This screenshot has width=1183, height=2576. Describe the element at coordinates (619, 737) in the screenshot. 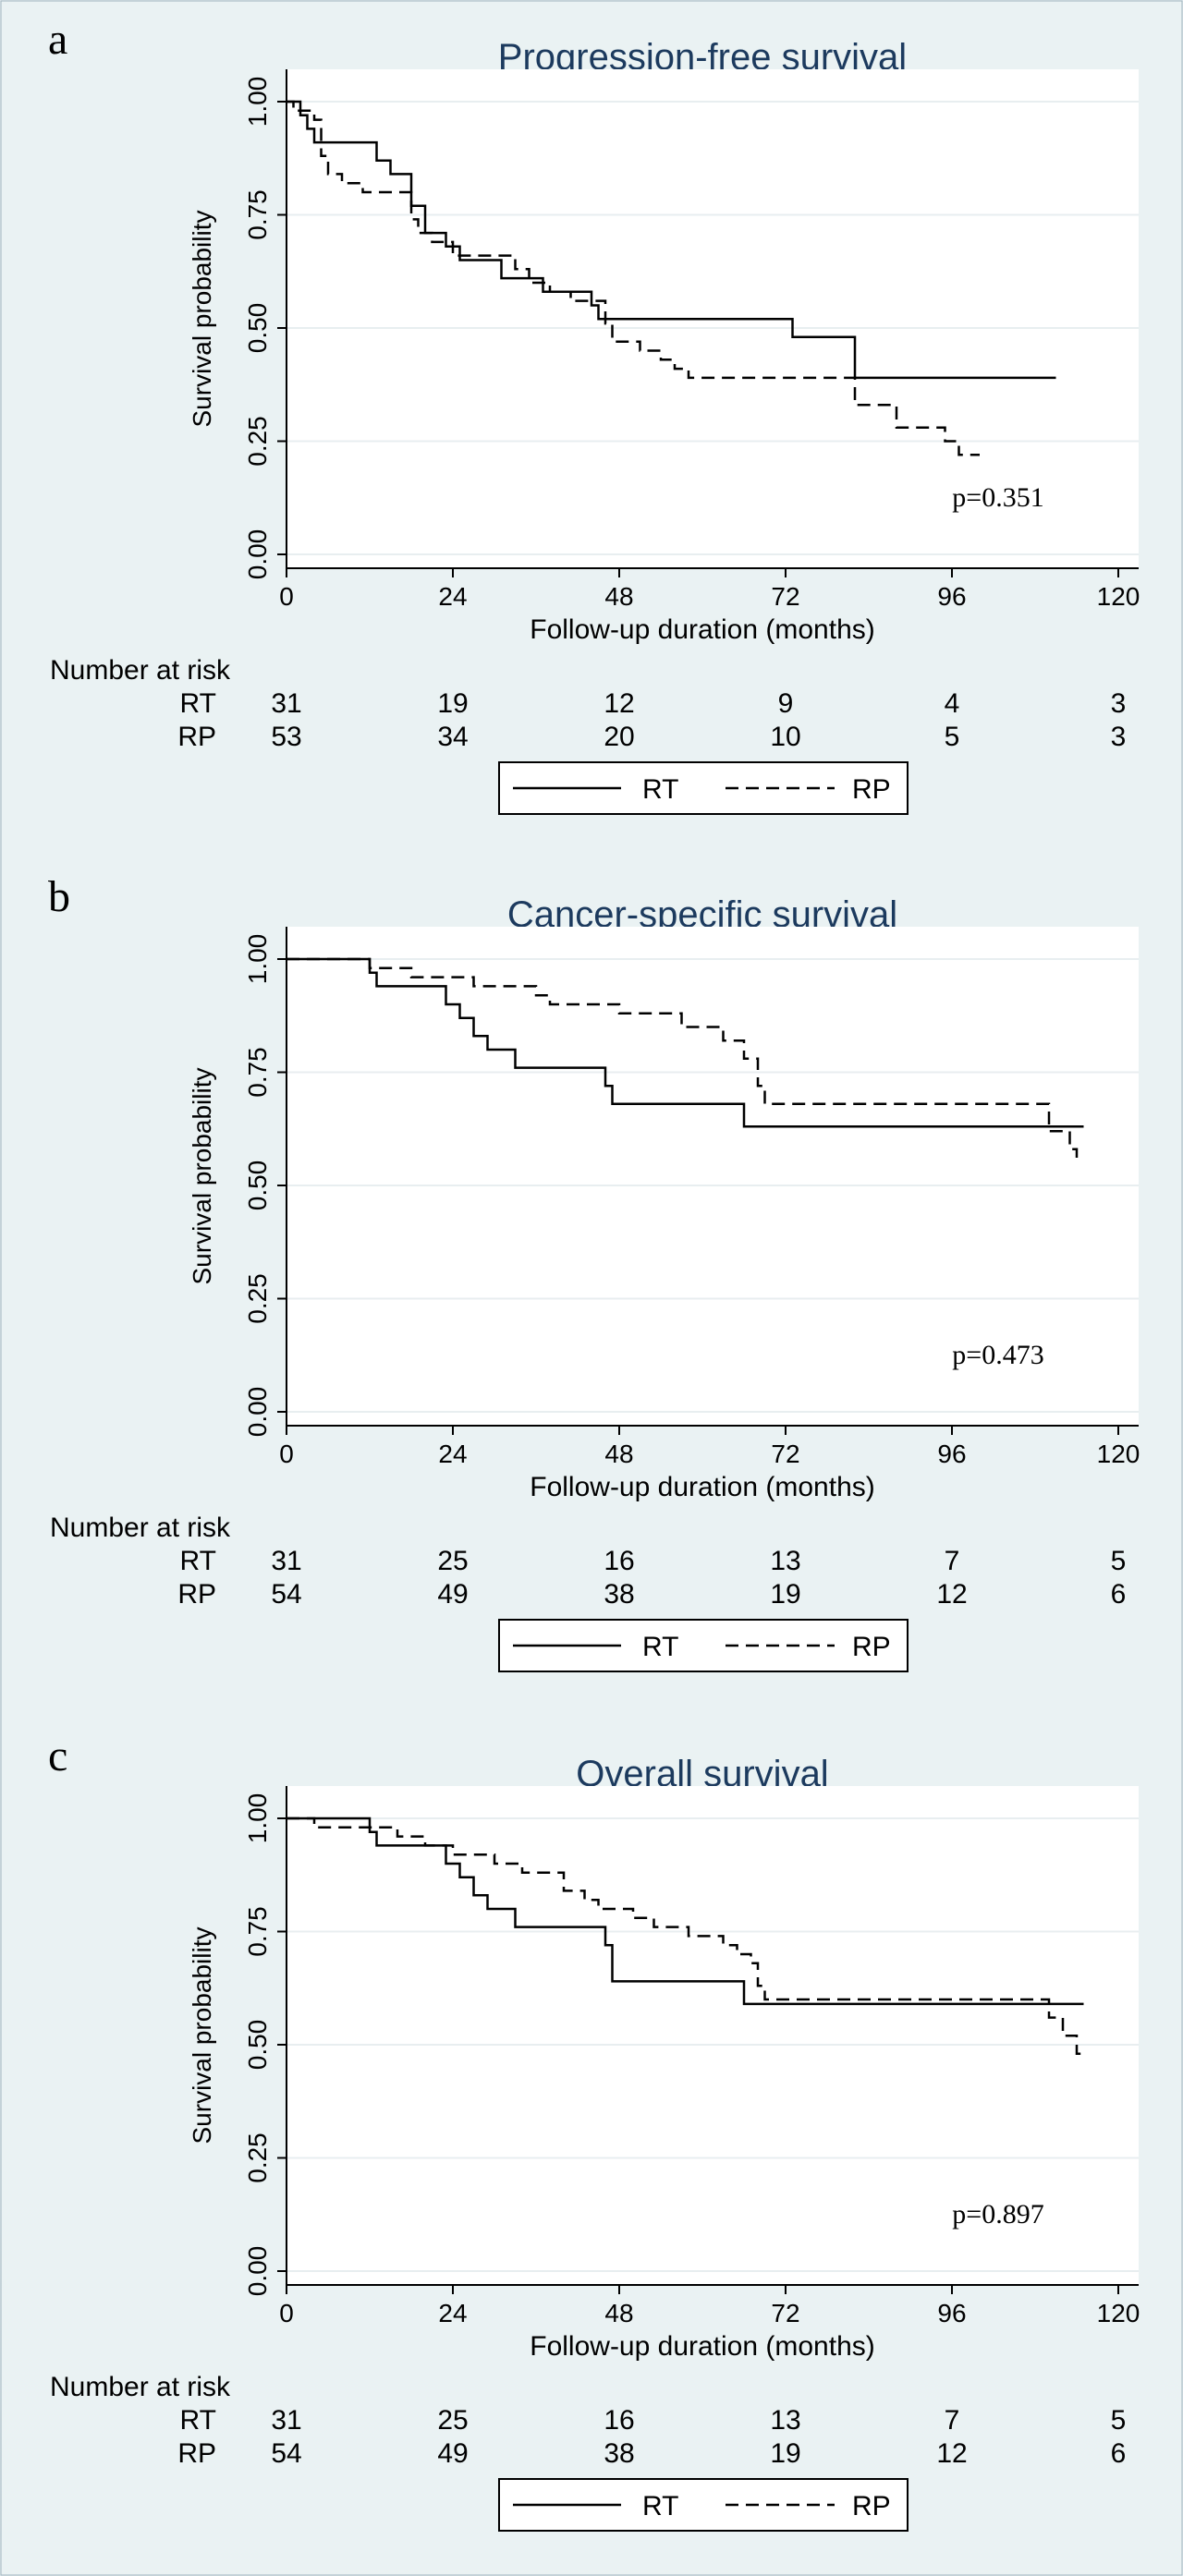

I see `risk-table-cell: 20` at that location.